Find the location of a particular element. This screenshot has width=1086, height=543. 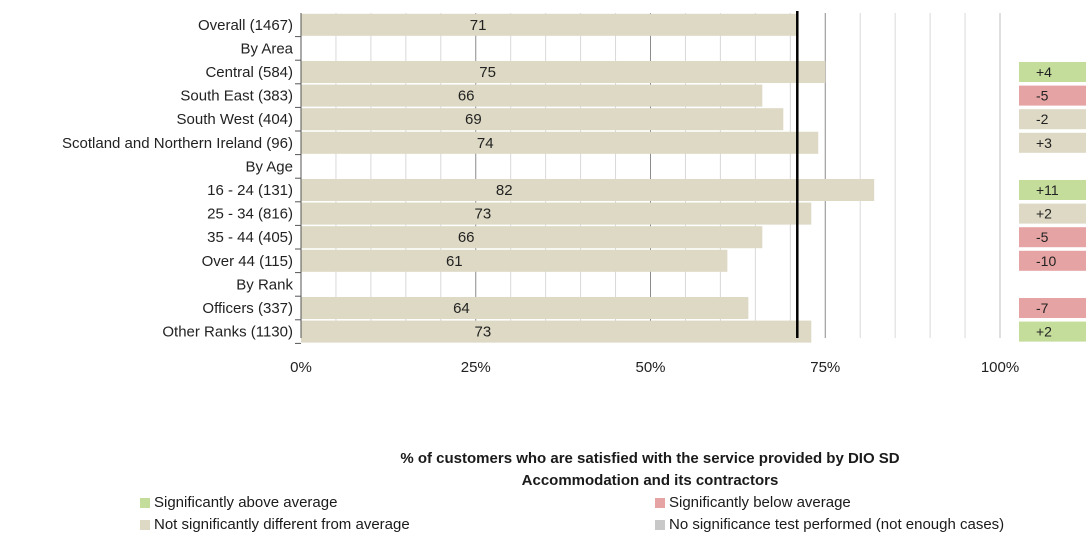

category-label: Officers (337) is located at coordinates (247, 308).